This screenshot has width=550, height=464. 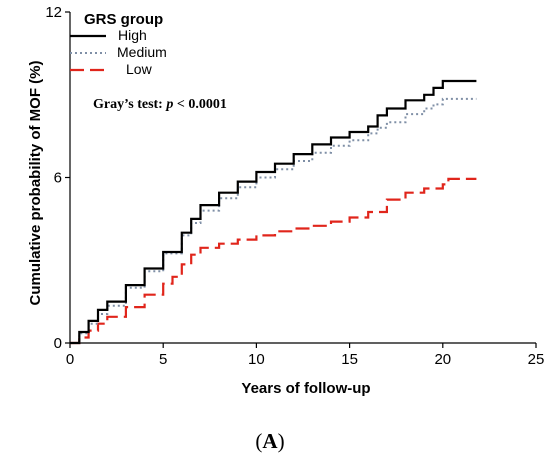 I want to click on x-tick-label: 20, so click(x=442, y=359).